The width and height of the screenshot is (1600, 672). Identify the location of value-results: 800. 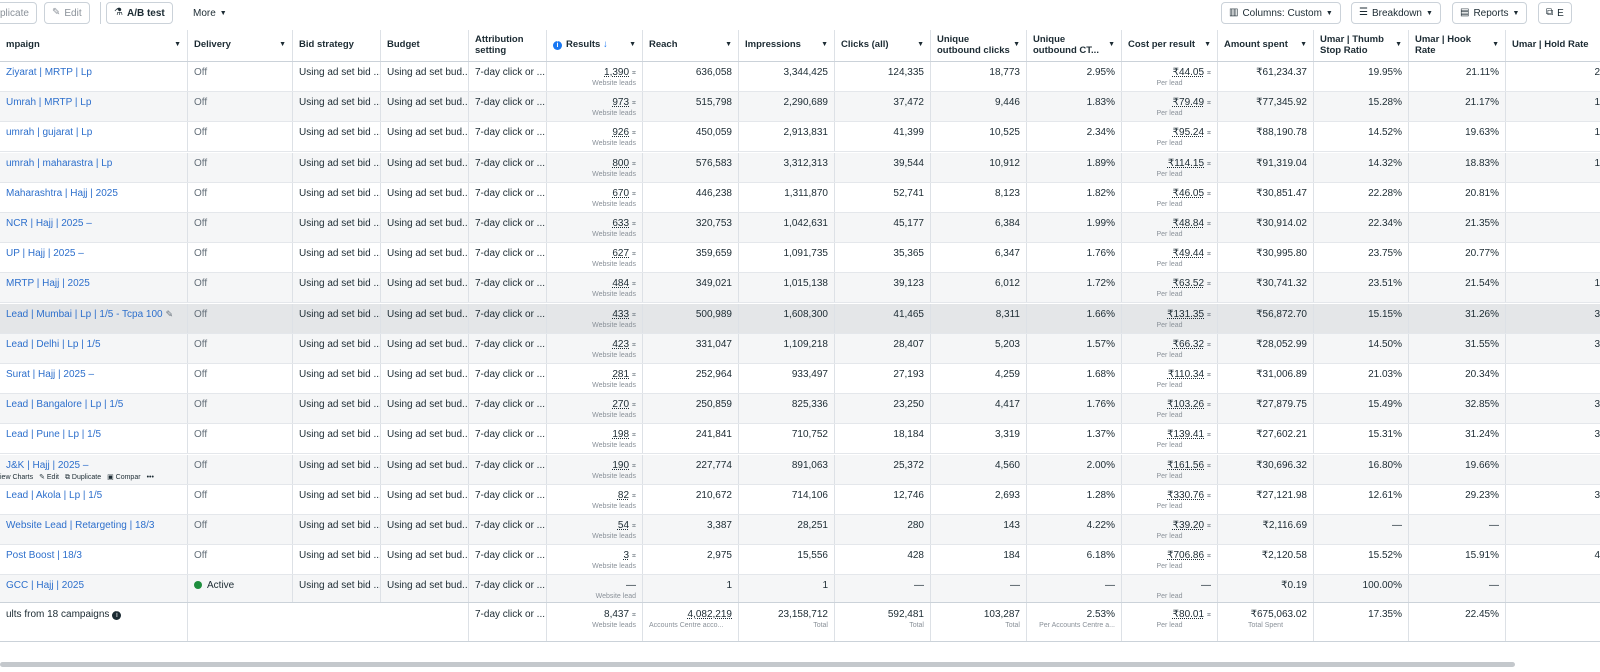
(621, 163).